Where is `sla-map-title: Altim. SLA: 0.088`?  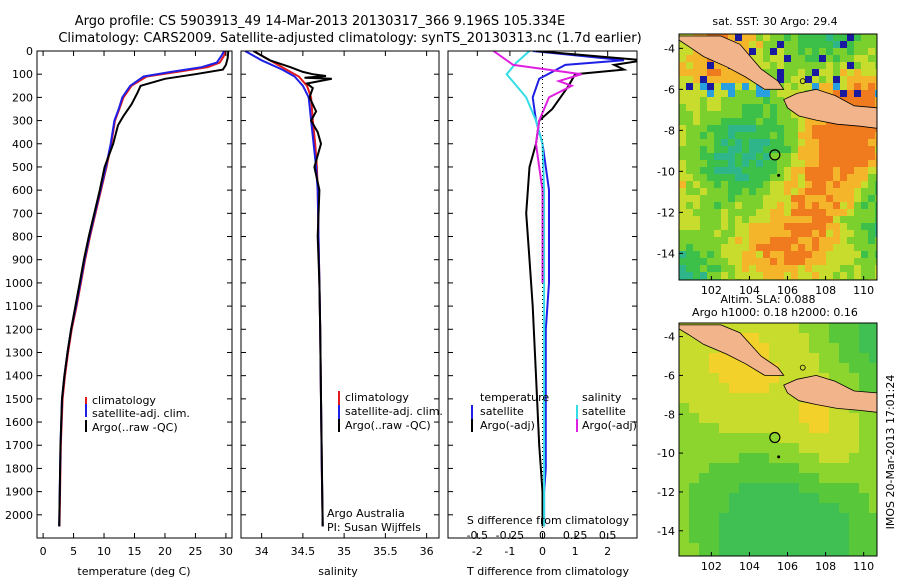
sla-map-title: Altim. SLA: 0.088 is located at coordinates (767, 299).